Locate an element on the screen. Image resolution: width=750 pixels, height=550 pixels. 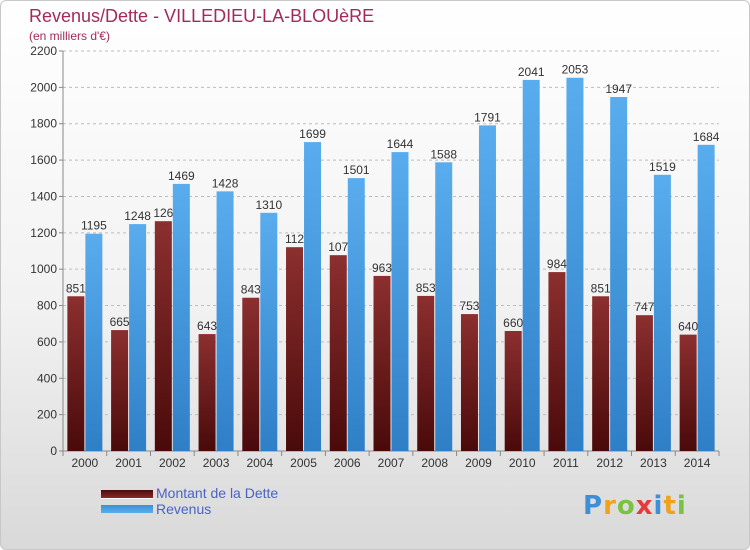
x-tick-label: 2014 is located at coordinates (697, 463).